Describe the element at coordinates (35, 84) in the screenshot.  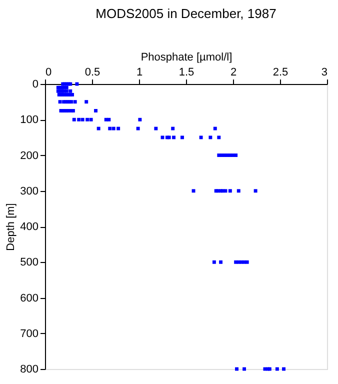
I see `y-tick-label: 0` at that location.